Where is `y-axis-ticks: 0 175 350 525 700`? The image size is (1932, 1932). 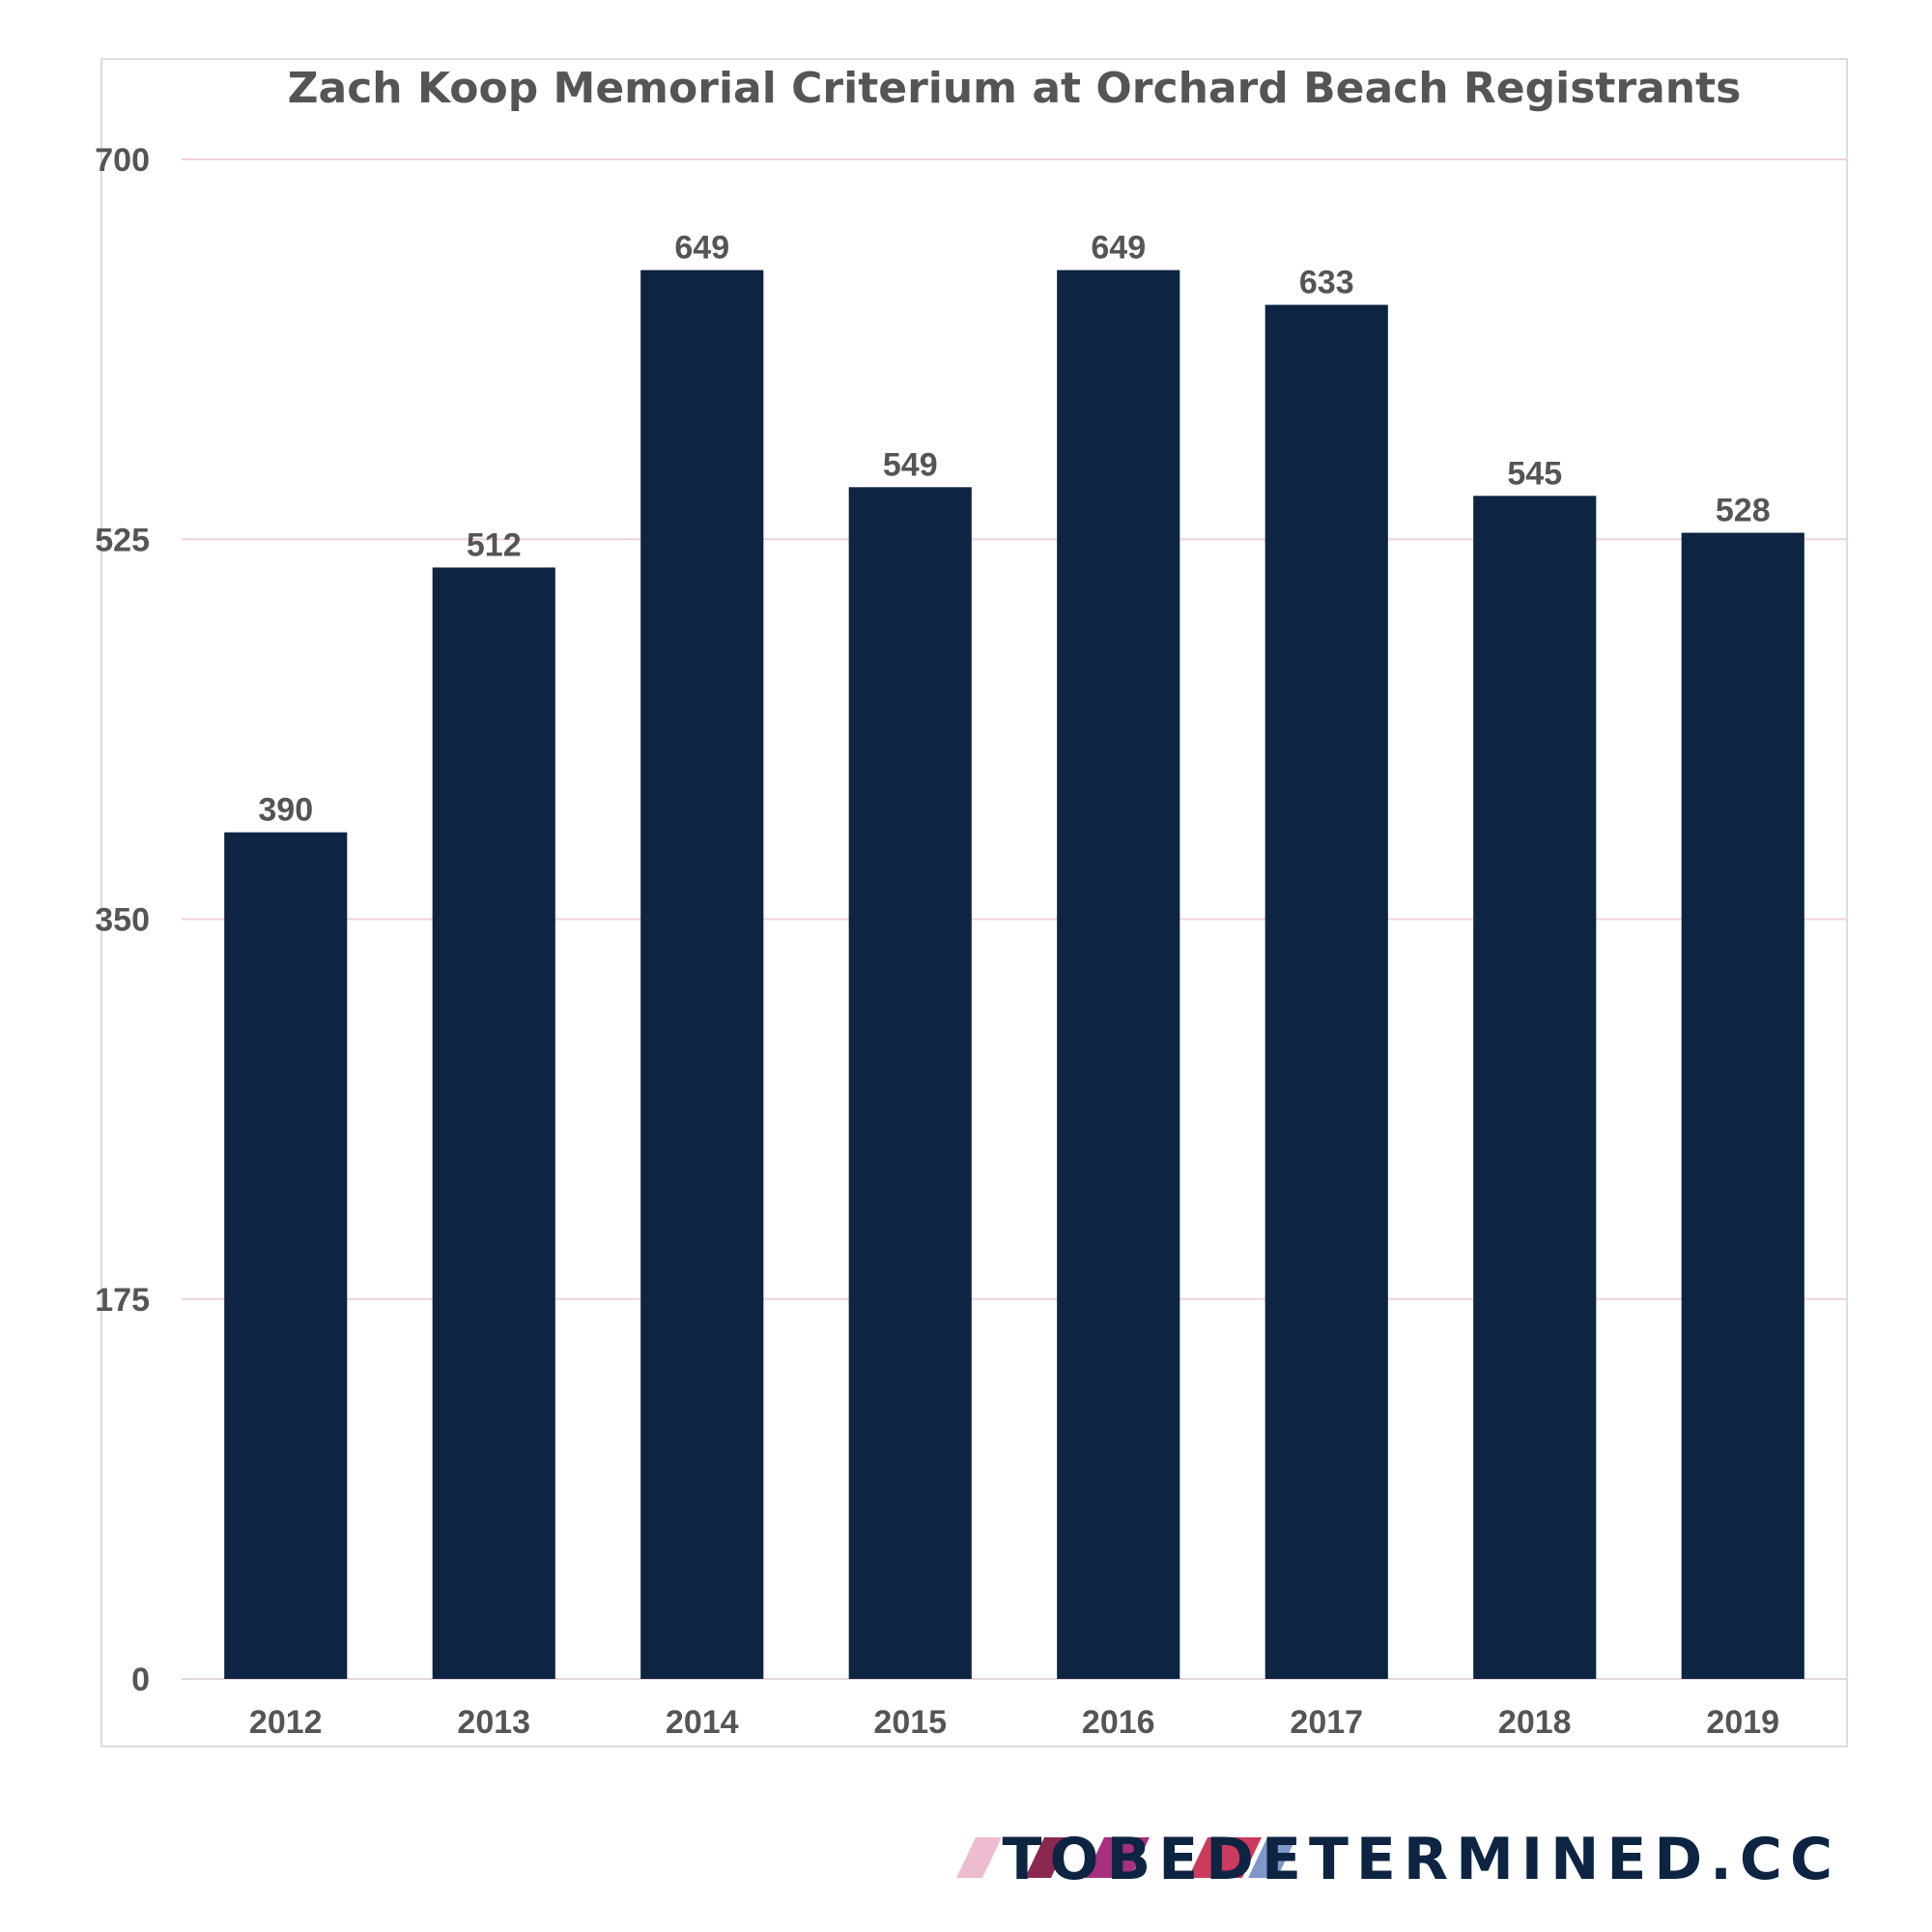 y-axis-ticks: 0 175 350 525 700 is located at coordinates (122, 920).